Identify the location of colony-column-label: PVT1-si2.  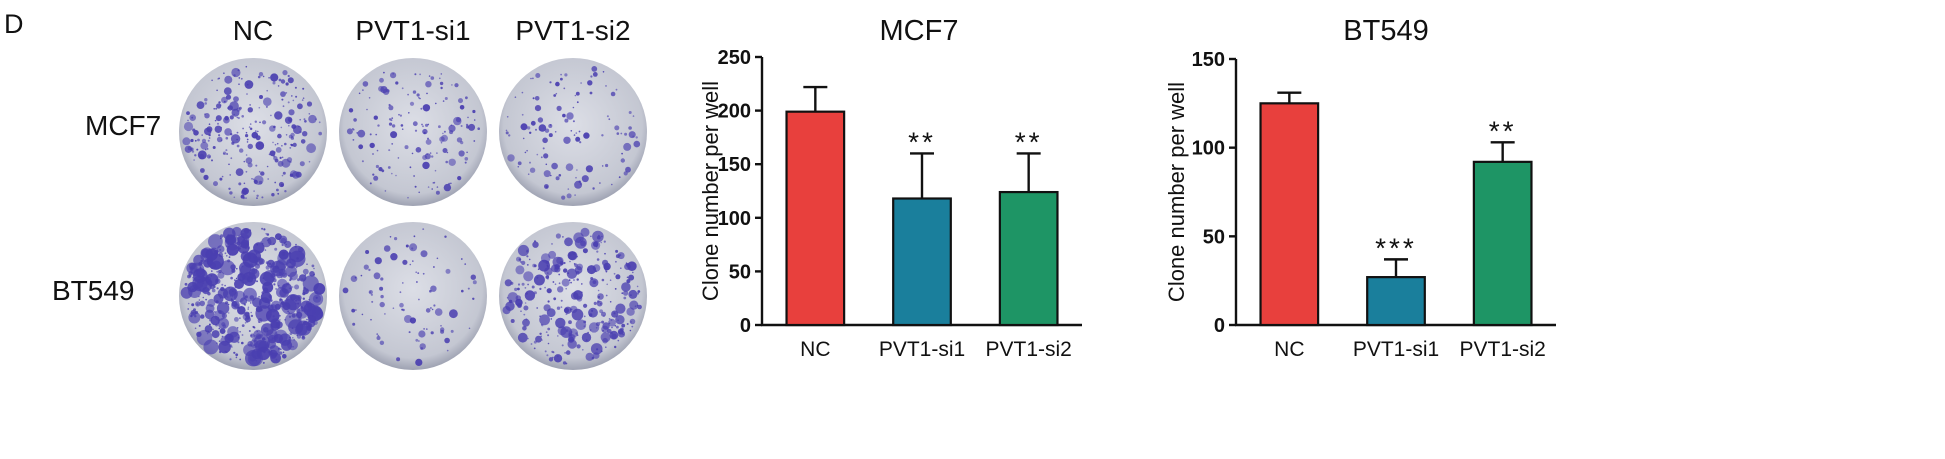
(572, 30).